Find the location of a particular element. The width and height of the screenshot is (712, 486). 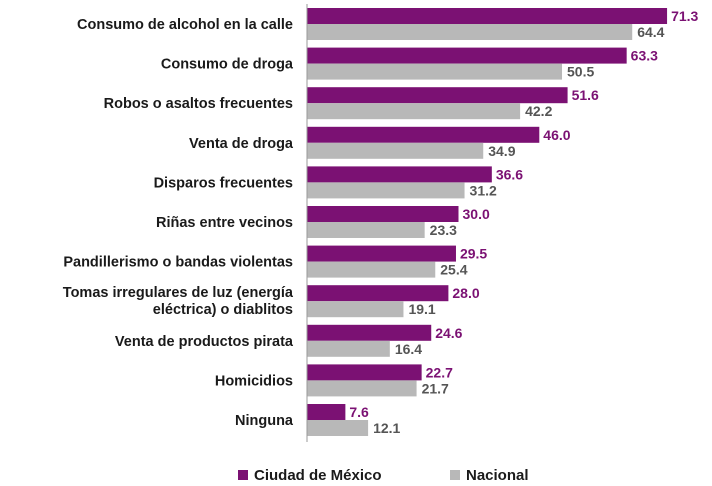

category-label: Homicidios is located at coordinates (254, 381).